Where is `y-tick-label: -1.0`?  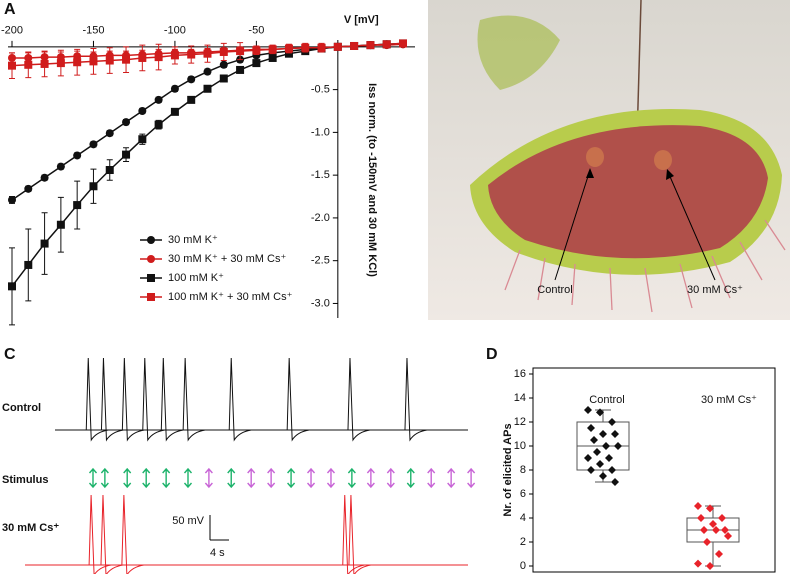 y-tick-label: -1.0 is located at coordinates (320, 132).